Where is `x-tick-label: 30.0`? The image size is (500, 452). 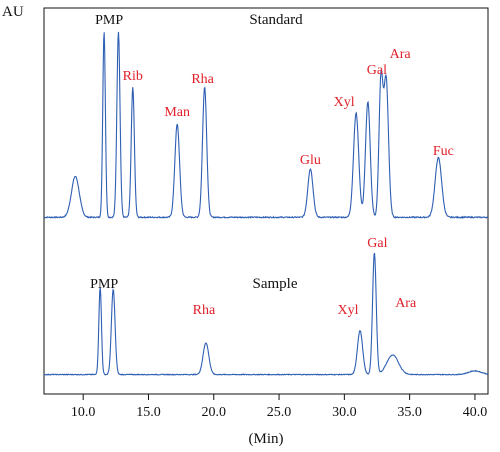
x-tick-label: 30.0 is located at coordinates (344, 412).